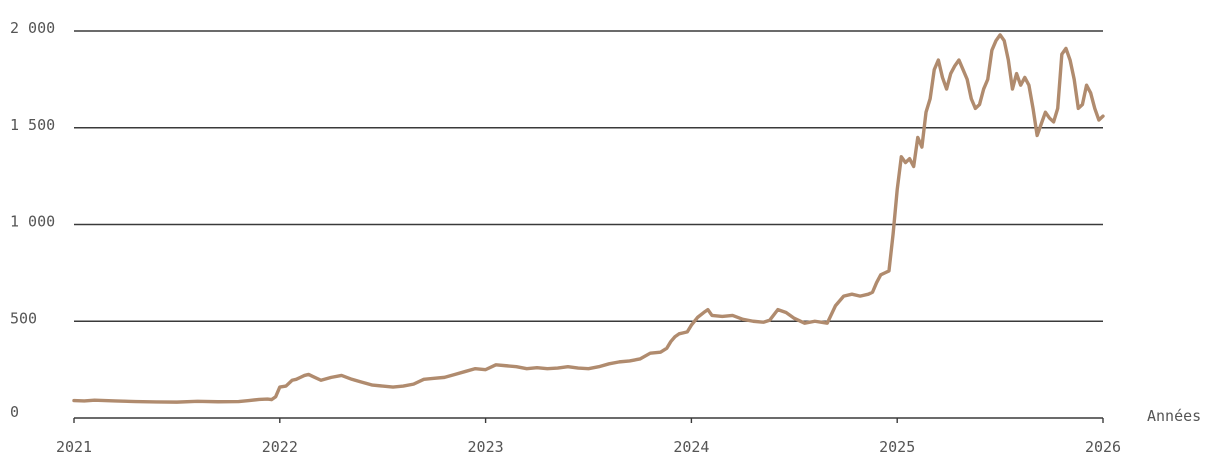 The image size is (1211, 455). I want to click on x-tick-label: 2021, so click(74, 446).